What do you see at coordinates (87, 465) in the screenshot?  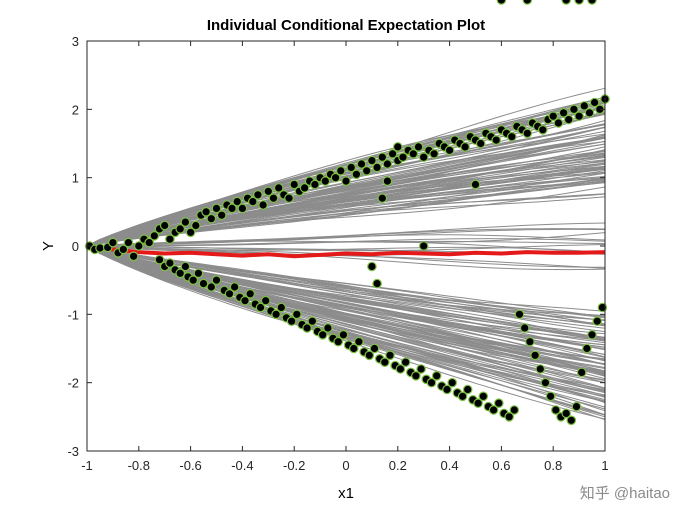 I see `x-tick-label: -1` at bounding box center [87, 465].